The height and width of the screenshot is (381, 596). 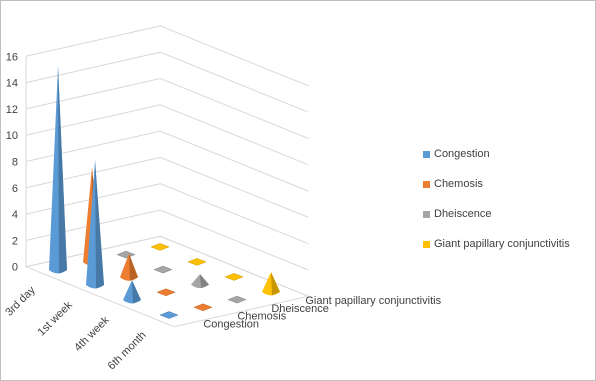 I want to click on legend-swatch-dheiscence, so click(x=426, y=214).